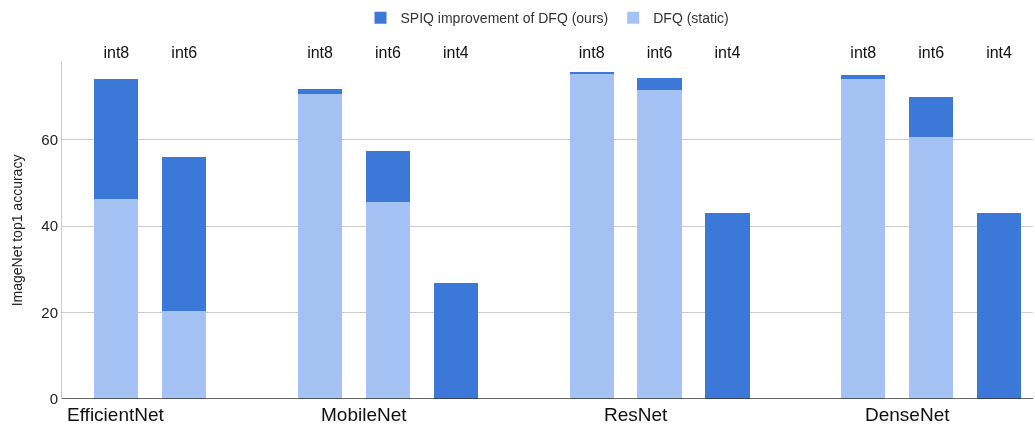  What do you see at coordinates (908, 414) in the screenshot?
I see `text: DenseNet` at bounding box center [908, 414].